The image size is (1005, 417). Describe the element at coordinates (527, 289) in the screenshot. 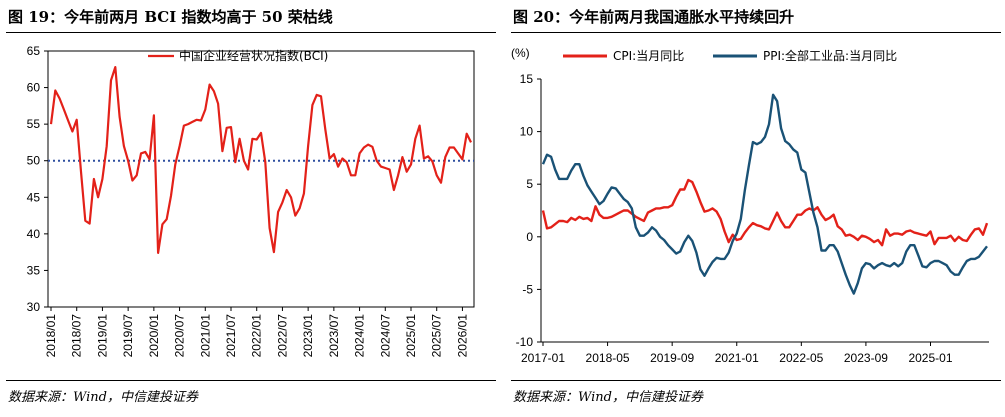

I see `y-tick-label: -5` at that location.